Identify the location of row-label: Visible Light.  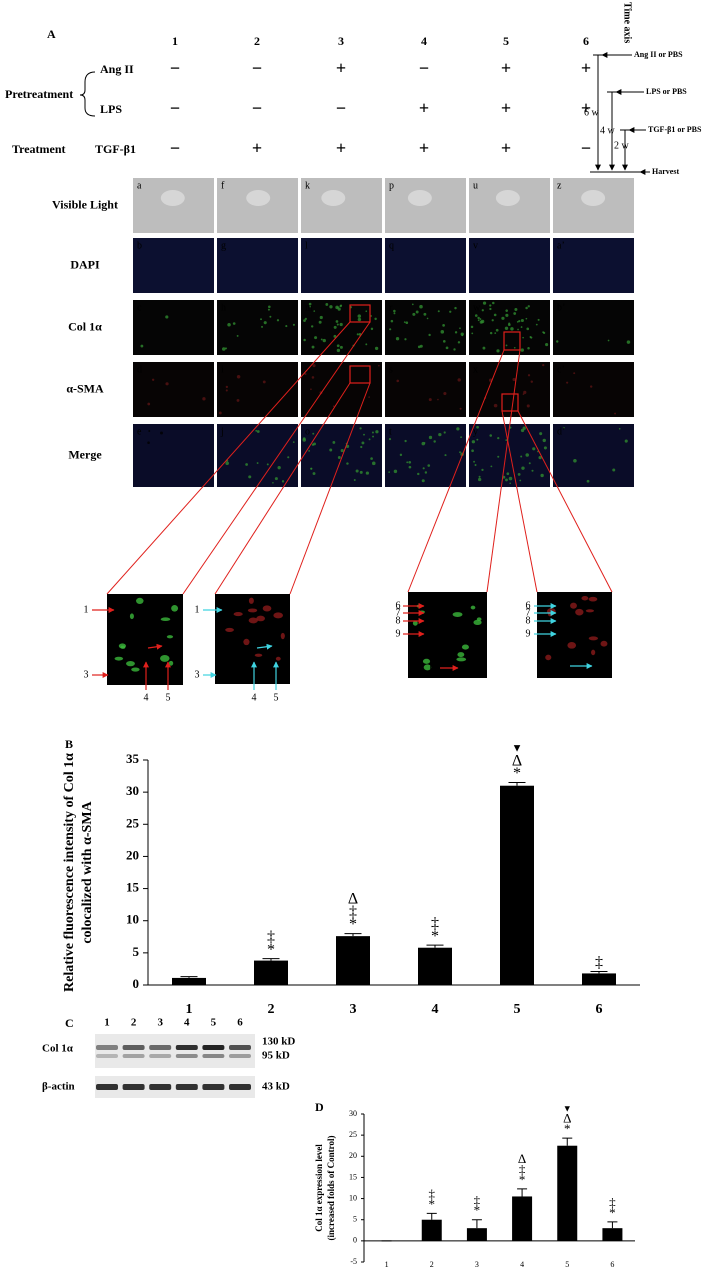
(85, 204).